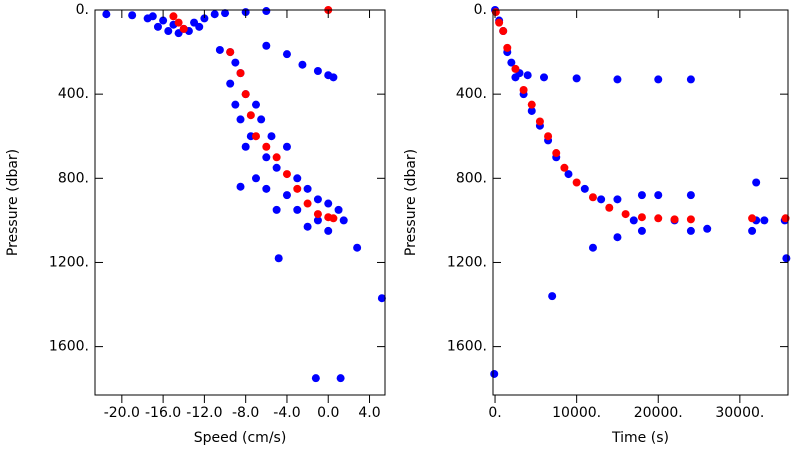 This screenshot has height=450, width=800. Describe the element at coordinates (328, 413) in the screenshot. I see `x-tick-label: 0.0` at that location.